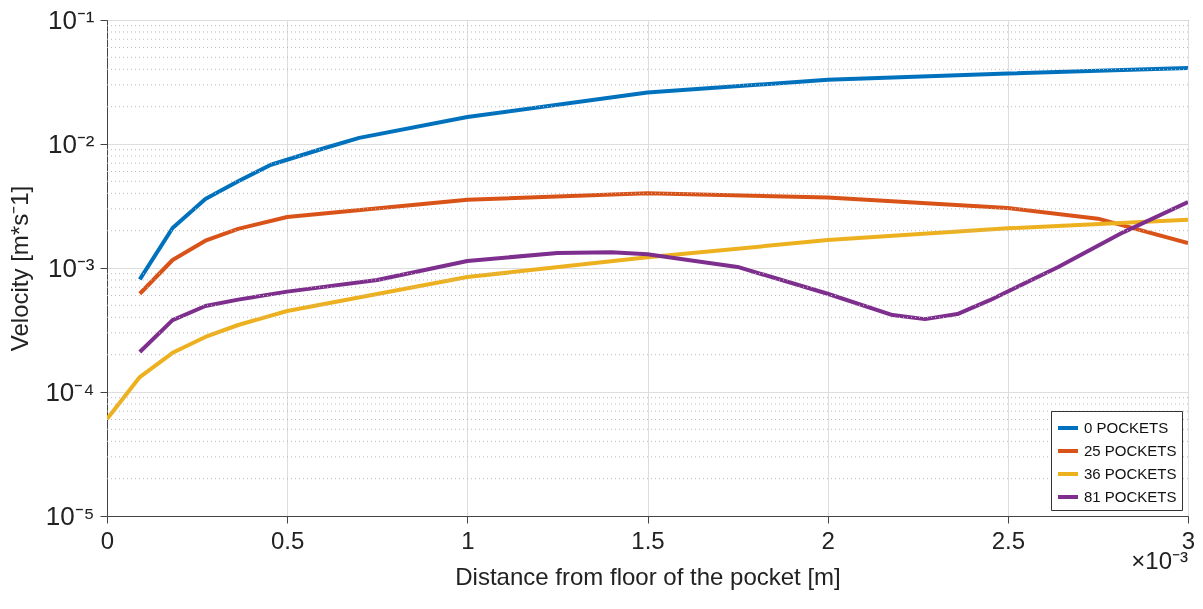 This screenshot has height=609, width=1203. What do you see at coordinates (70, 391) in the screenshot?
I see `y-tick-label: 10⁻⁴` at bounding box center [70, 391].